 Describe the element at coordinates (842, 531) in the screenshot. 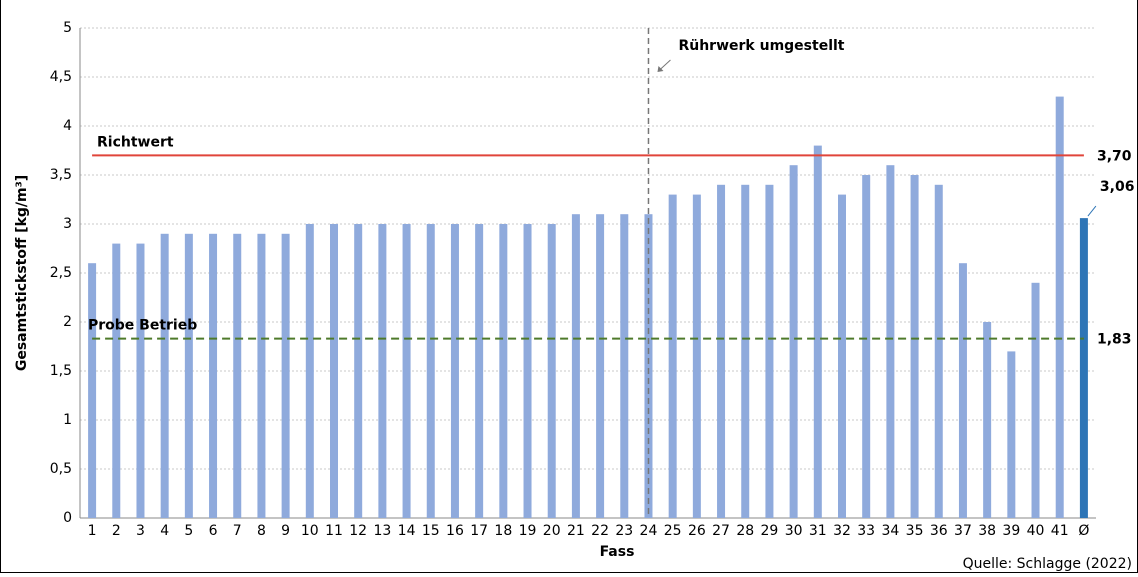

I see `x-tick-label: 32` at that location.